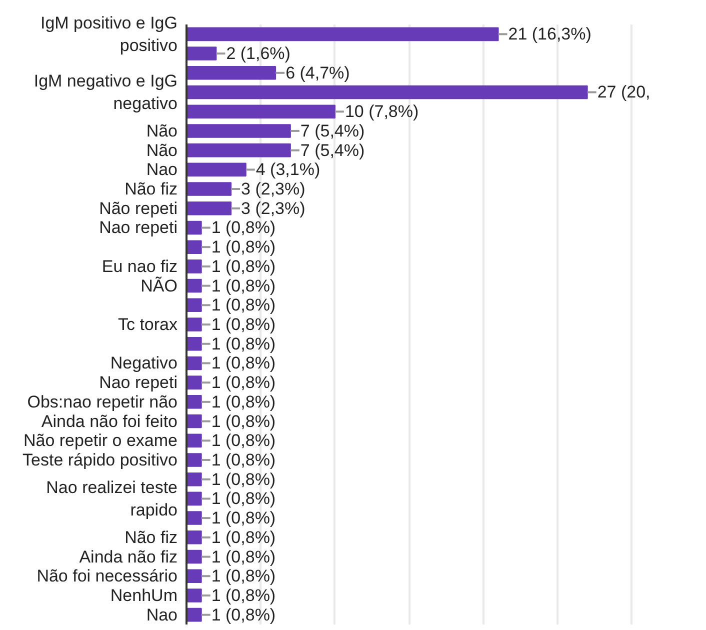 This screenshot has width=706, height=630. What do you see at coordinates (381, 112) in the screenshot?
I see `data-label: 10 (7,8%)` at bounding box center [381, 112].